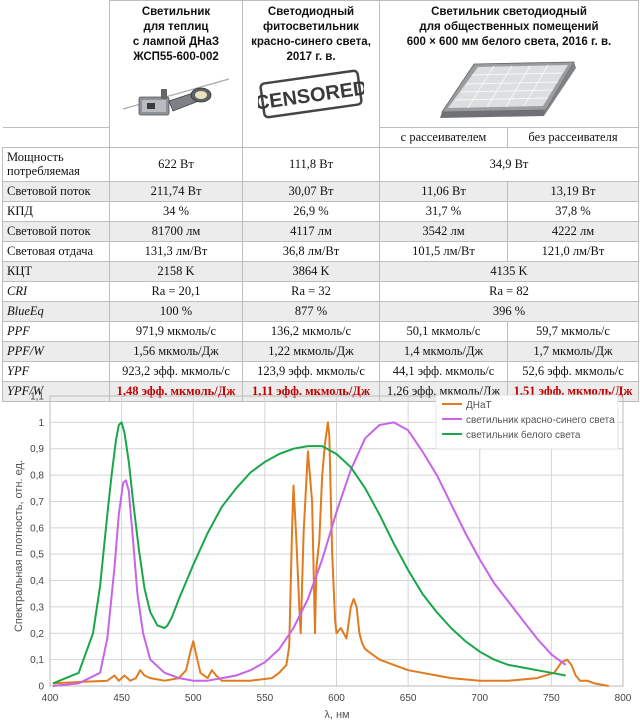 The width and height of the screenshot is (640, 728). Describe the element at coordinates (336, 715) in the screenshot. I see `x-axis-label: λ, нм` at that location.